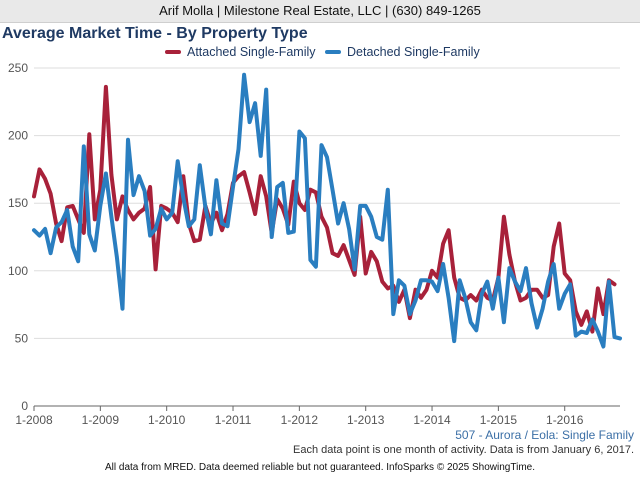 The width and height of the screenshot is (640, 480). Describe the element at coordinates (18, 136) in the screenshot. I see `y-tick-label: 200` at that location.